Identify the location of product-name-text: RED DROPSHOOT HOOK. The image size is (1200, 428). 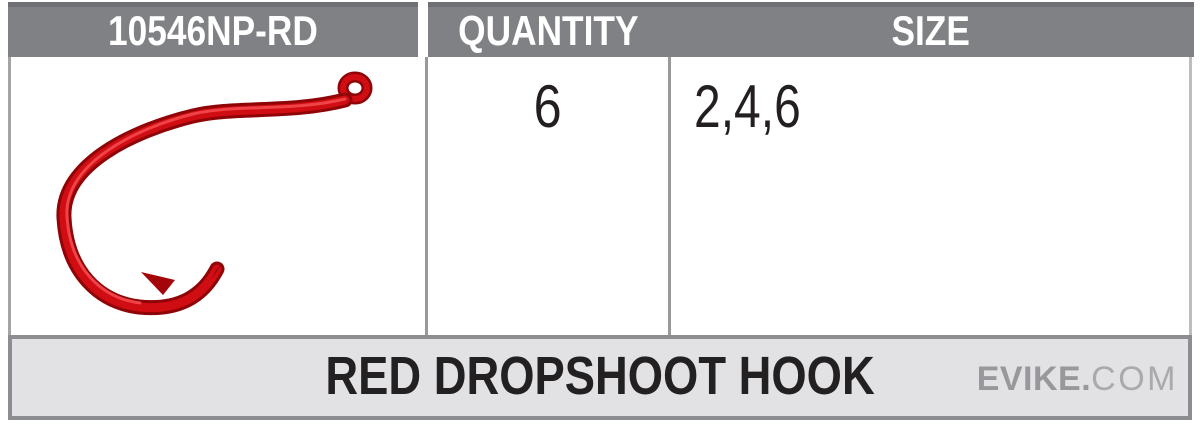
(600, 376).